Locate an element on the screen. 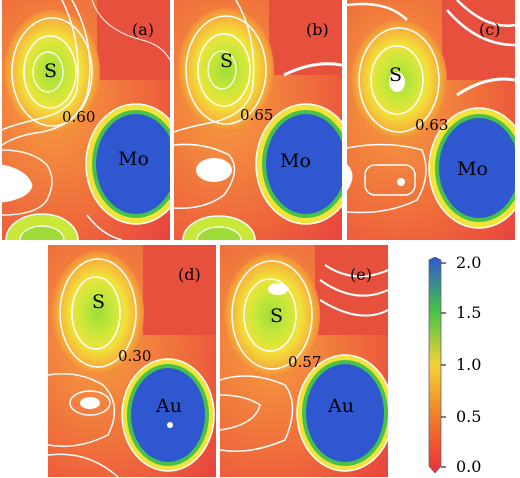 This screenshot has width=520, height=478. colorbar-gradient is located at coordinates (437, 365).